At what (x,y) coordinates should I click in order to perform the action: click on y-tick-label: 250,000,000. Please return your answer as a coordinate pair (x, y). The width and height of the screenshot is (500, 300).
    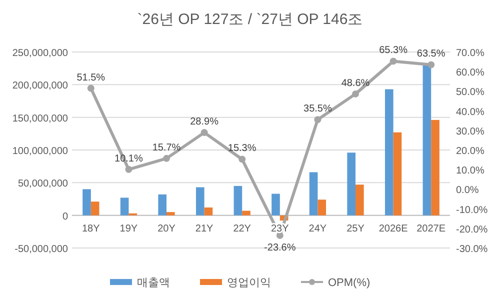
    Looking at the image, I should click on (40, 53).